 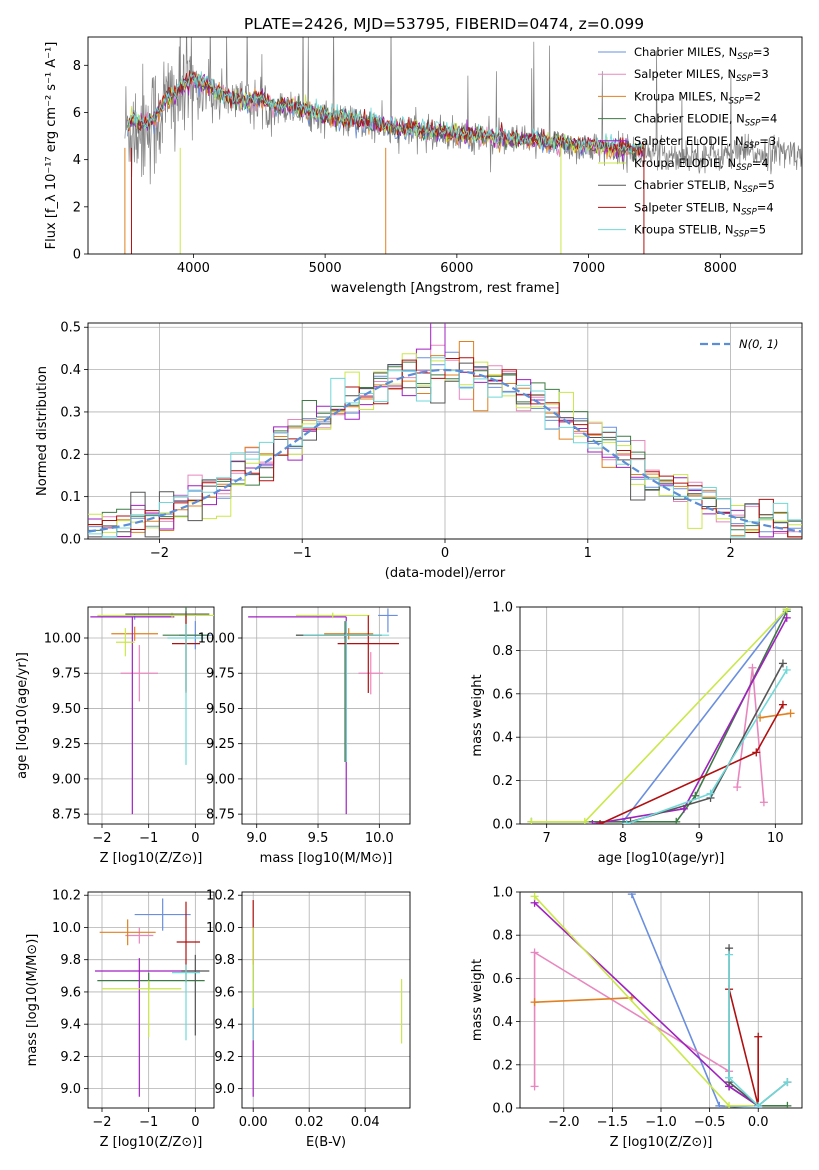 I want to click on x-tick-label: −2.0, so click(x=564, y=1122).